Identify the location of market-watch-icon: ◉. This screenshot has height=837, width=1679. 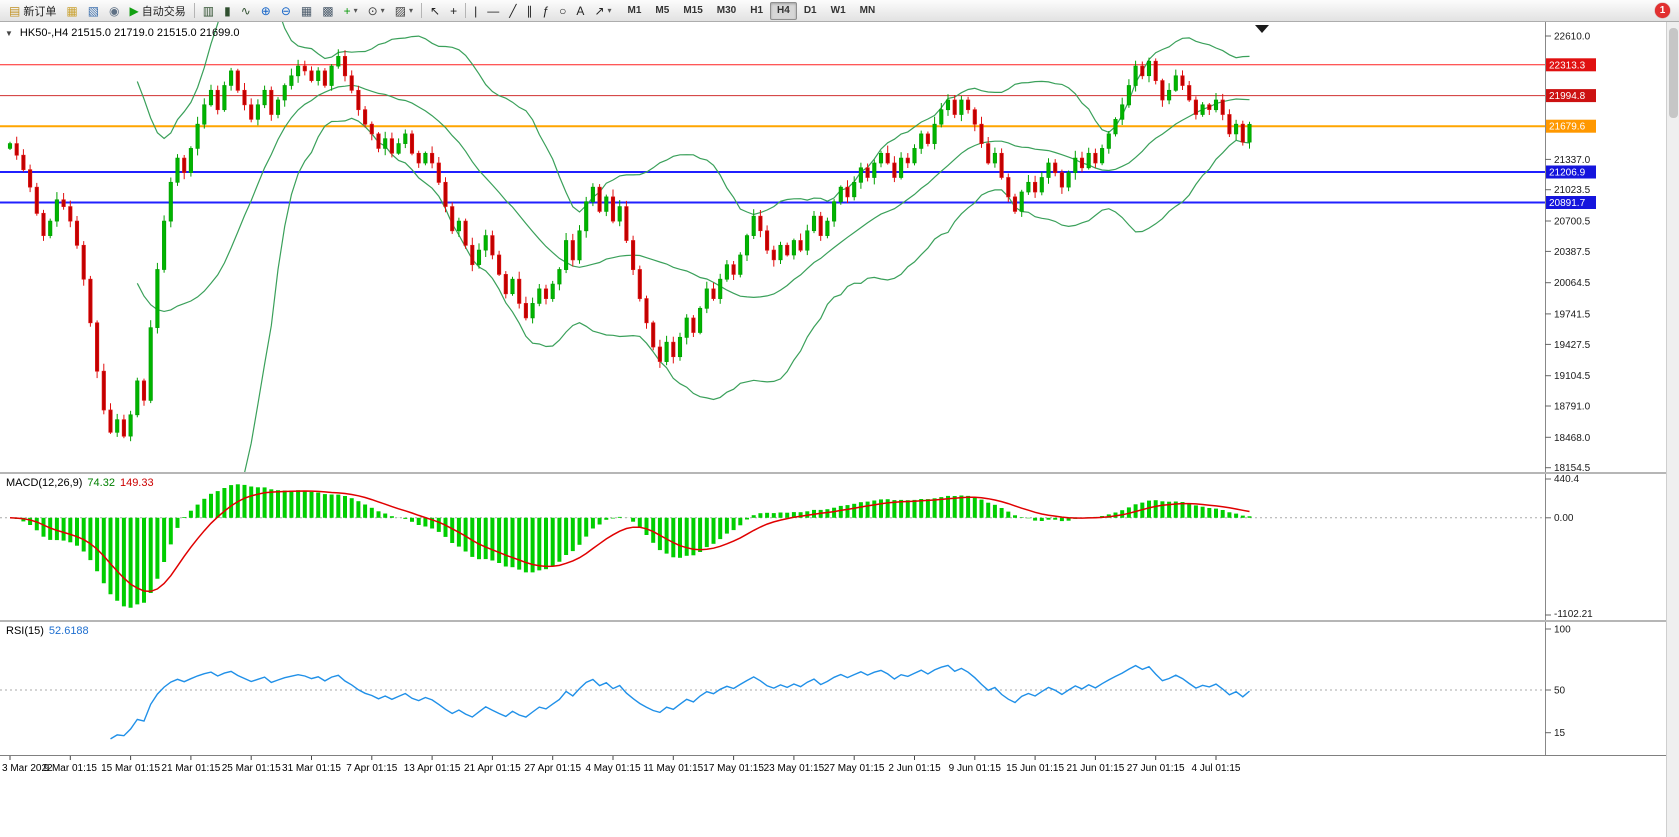
(114, 10).